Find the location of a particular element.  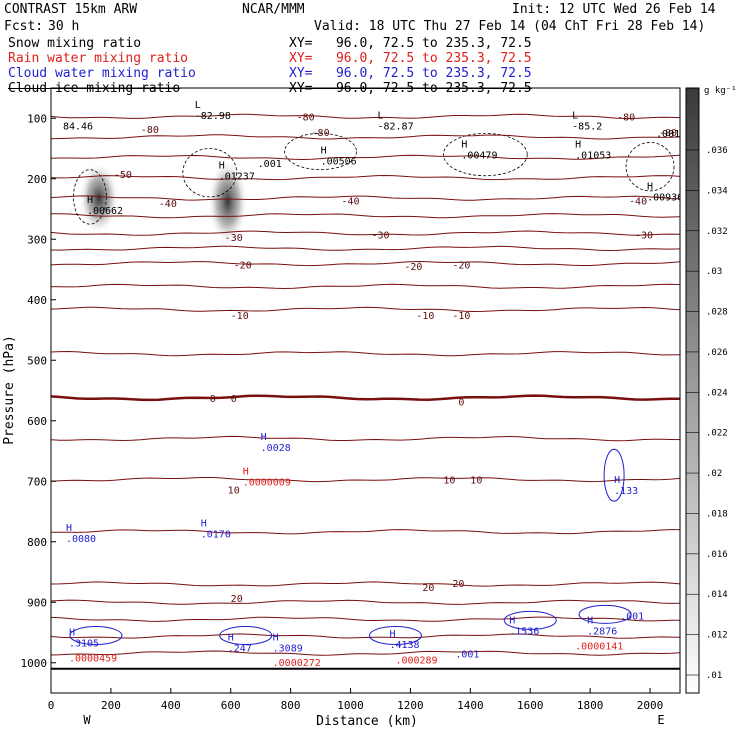

extremum-marker-20: H is located at coordinates (276, 637).